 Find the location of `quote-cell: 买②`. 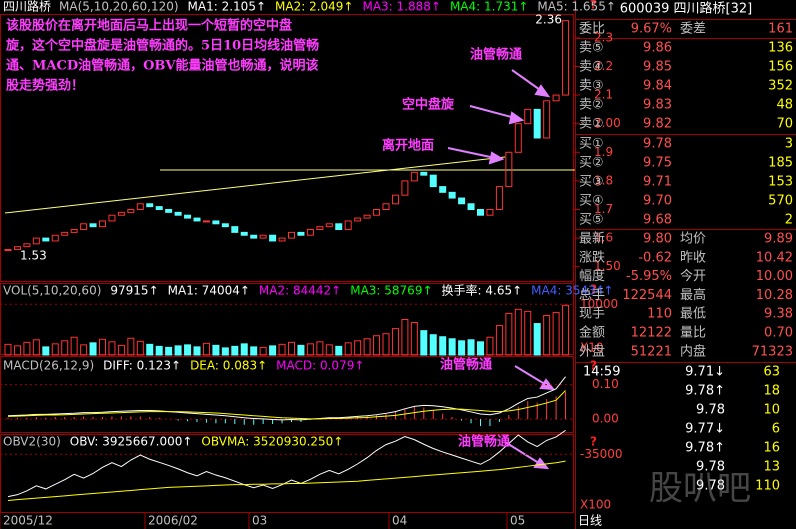

quote-cell: 买② is located at coordinates (591, 163).